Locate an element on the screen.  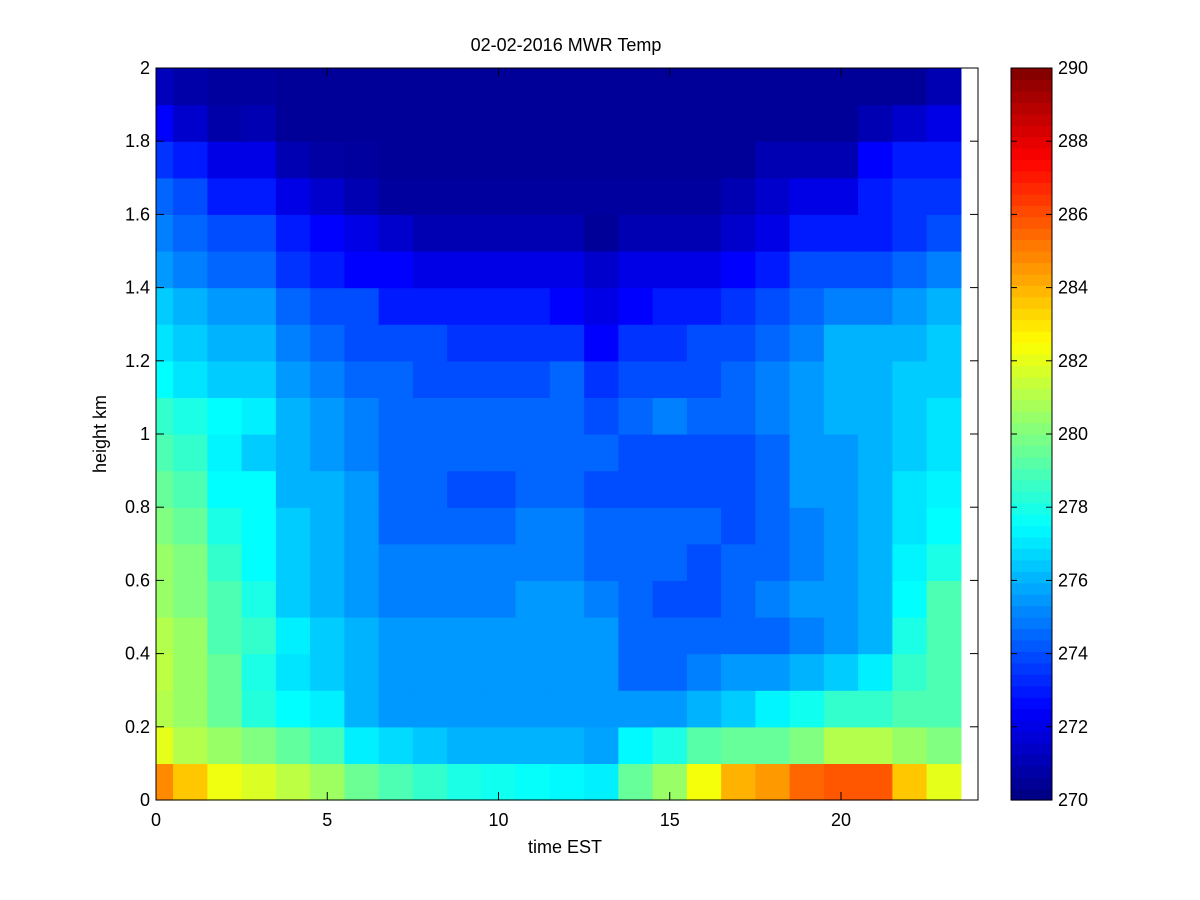
y-tick-label: 0.4 is located at coordinates (137, 654).